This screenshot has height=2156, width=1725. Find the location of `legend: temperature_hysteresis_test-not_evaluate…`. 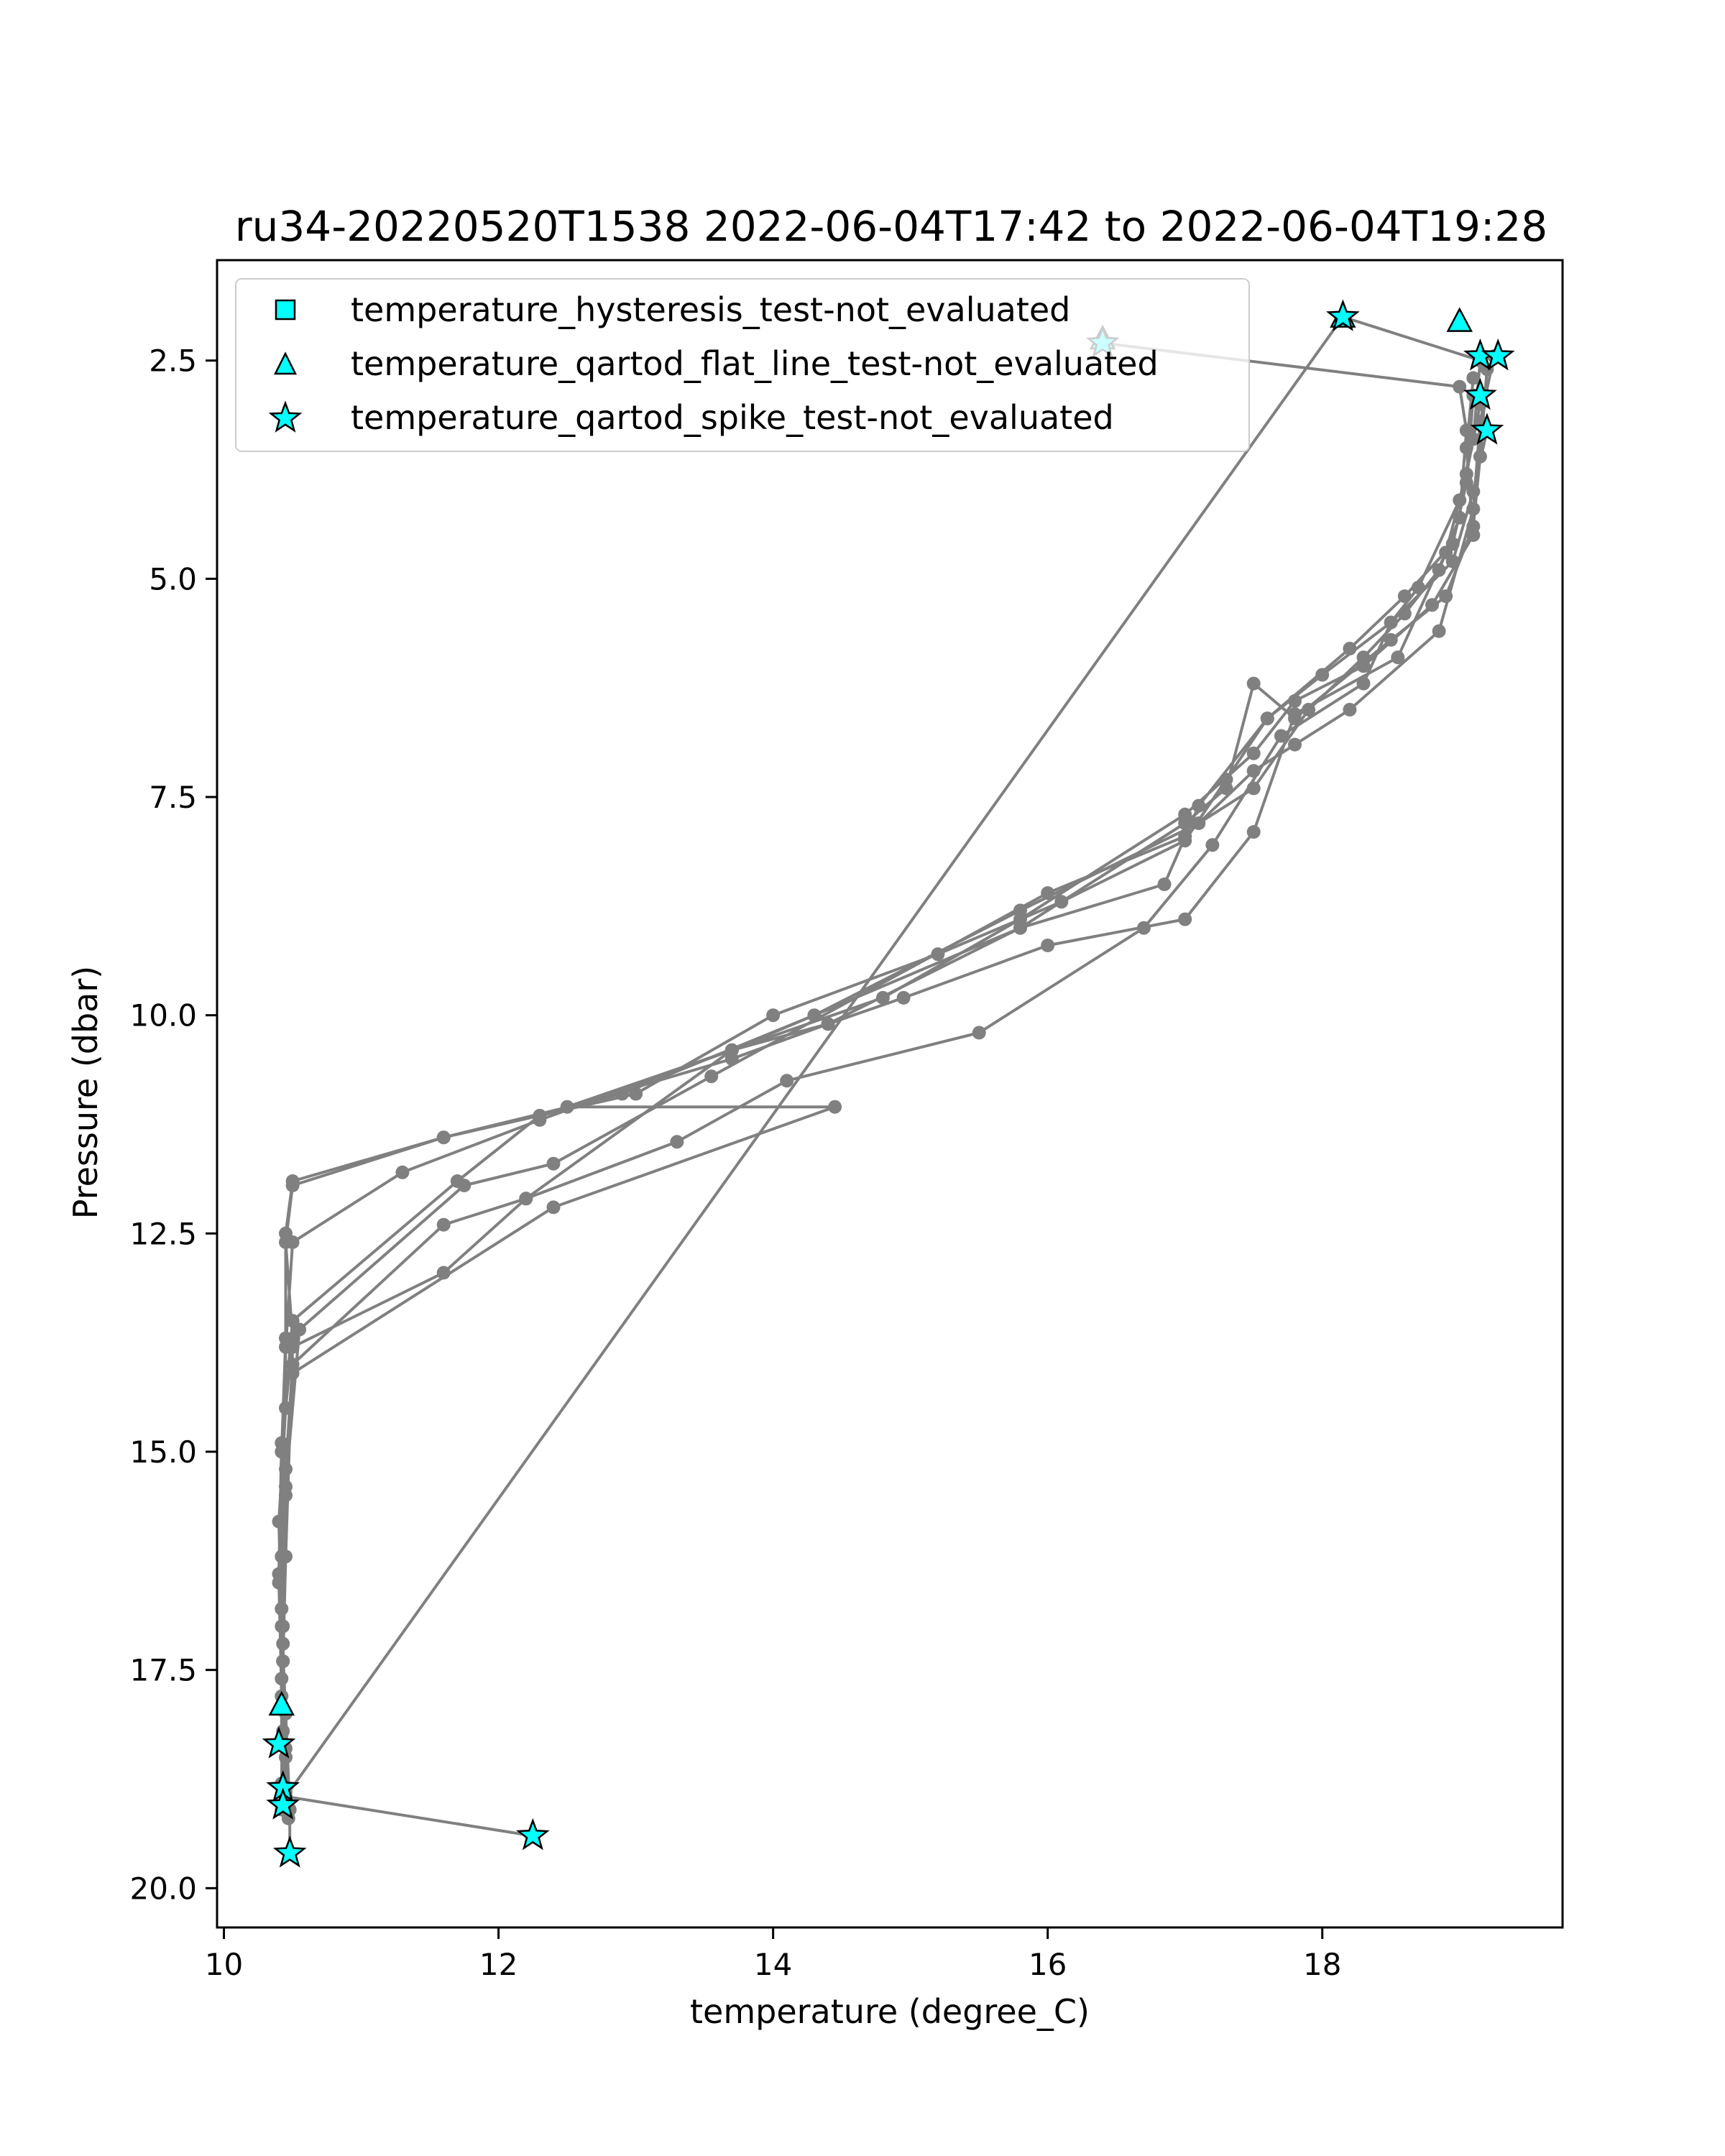

legend: temperature_hysteresis_test-not_evaluate… is located at coordinates (742, 365).